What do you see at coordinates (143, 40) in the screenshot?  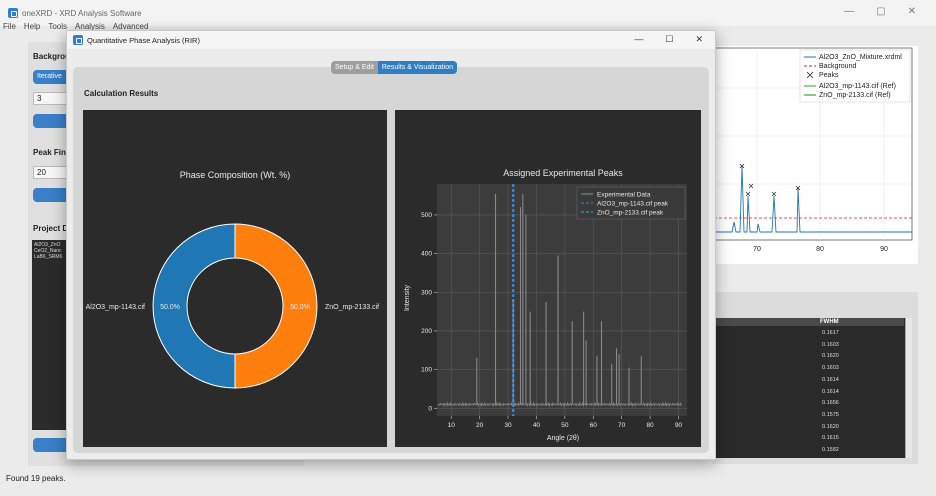 I see `dialog-title: Quantitative Phase Analysis (RIR)` at bounding box center [143, 40].